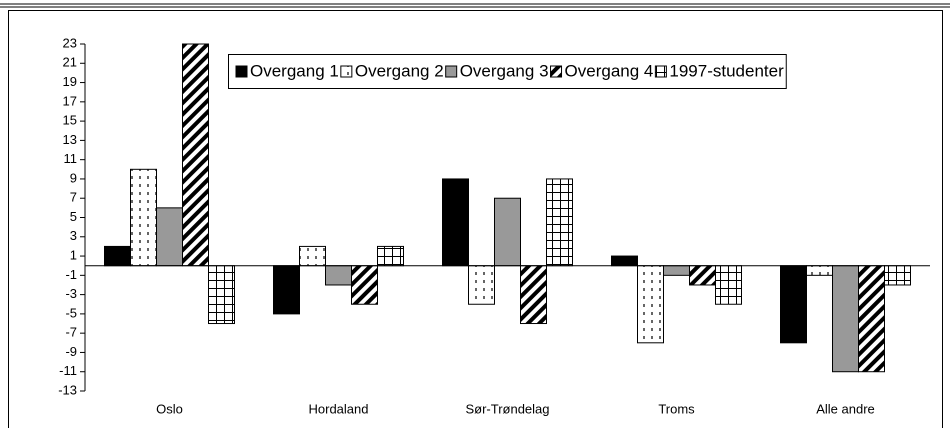 Image resolution: width=950 pixels, height=428 pixels. What do you see at coordinates (71, 274) in the screenshot?
I see `y-tick-label: -1` at bounding box center [71, 274].